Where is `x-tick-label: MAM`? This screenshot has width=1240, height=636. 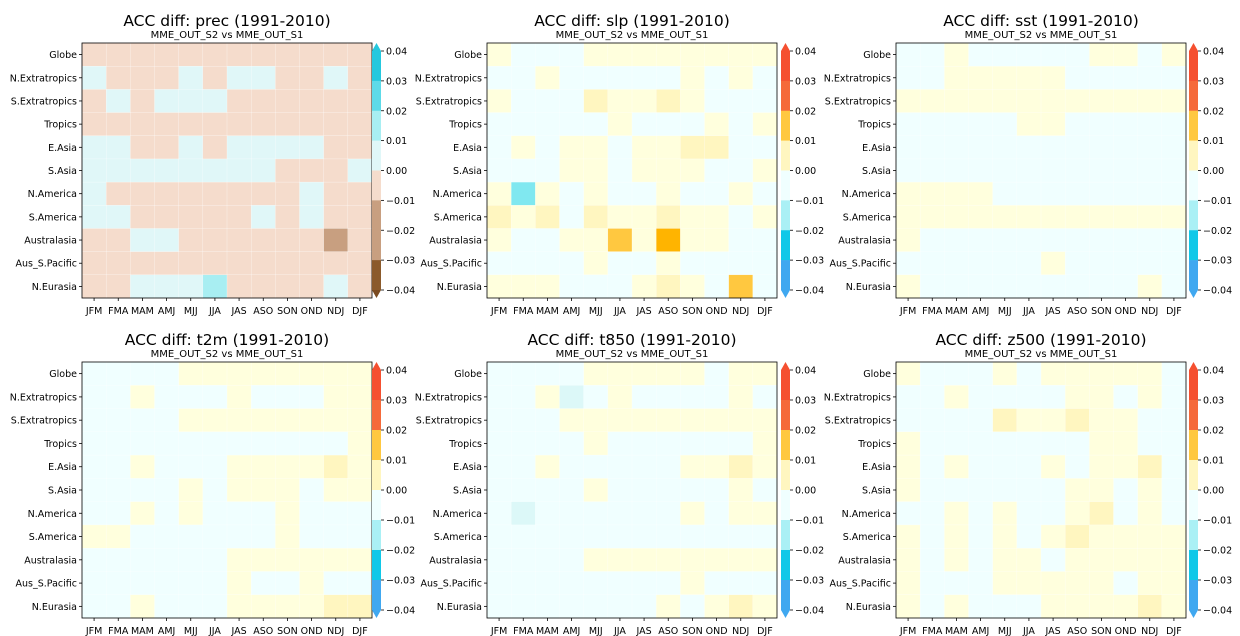 x-tick-label: MAM is located at coordinates (142, 631).